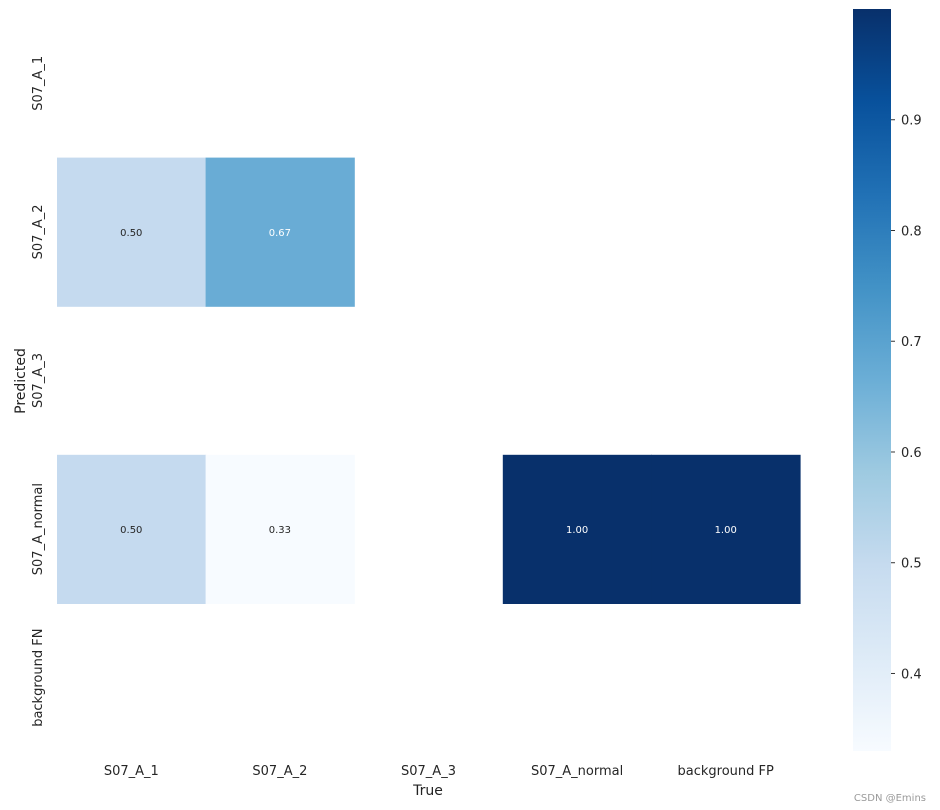  I want to click on x-axis-label: True, so click(427, 791).